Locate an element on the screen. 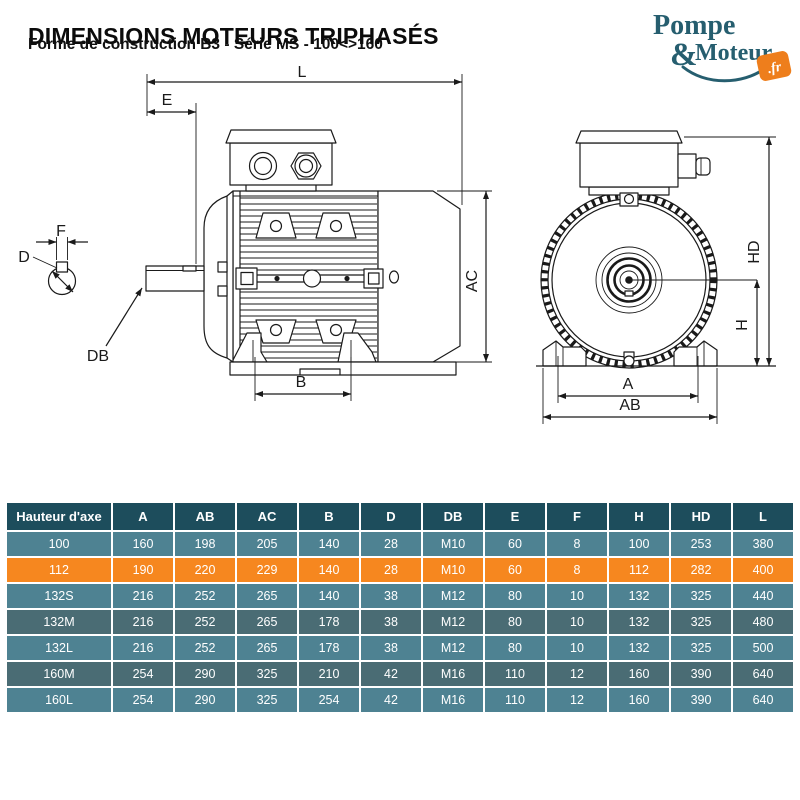 This screenshot has width=800, height=800. table-cell: 290 is located at coordinates (205, 700).